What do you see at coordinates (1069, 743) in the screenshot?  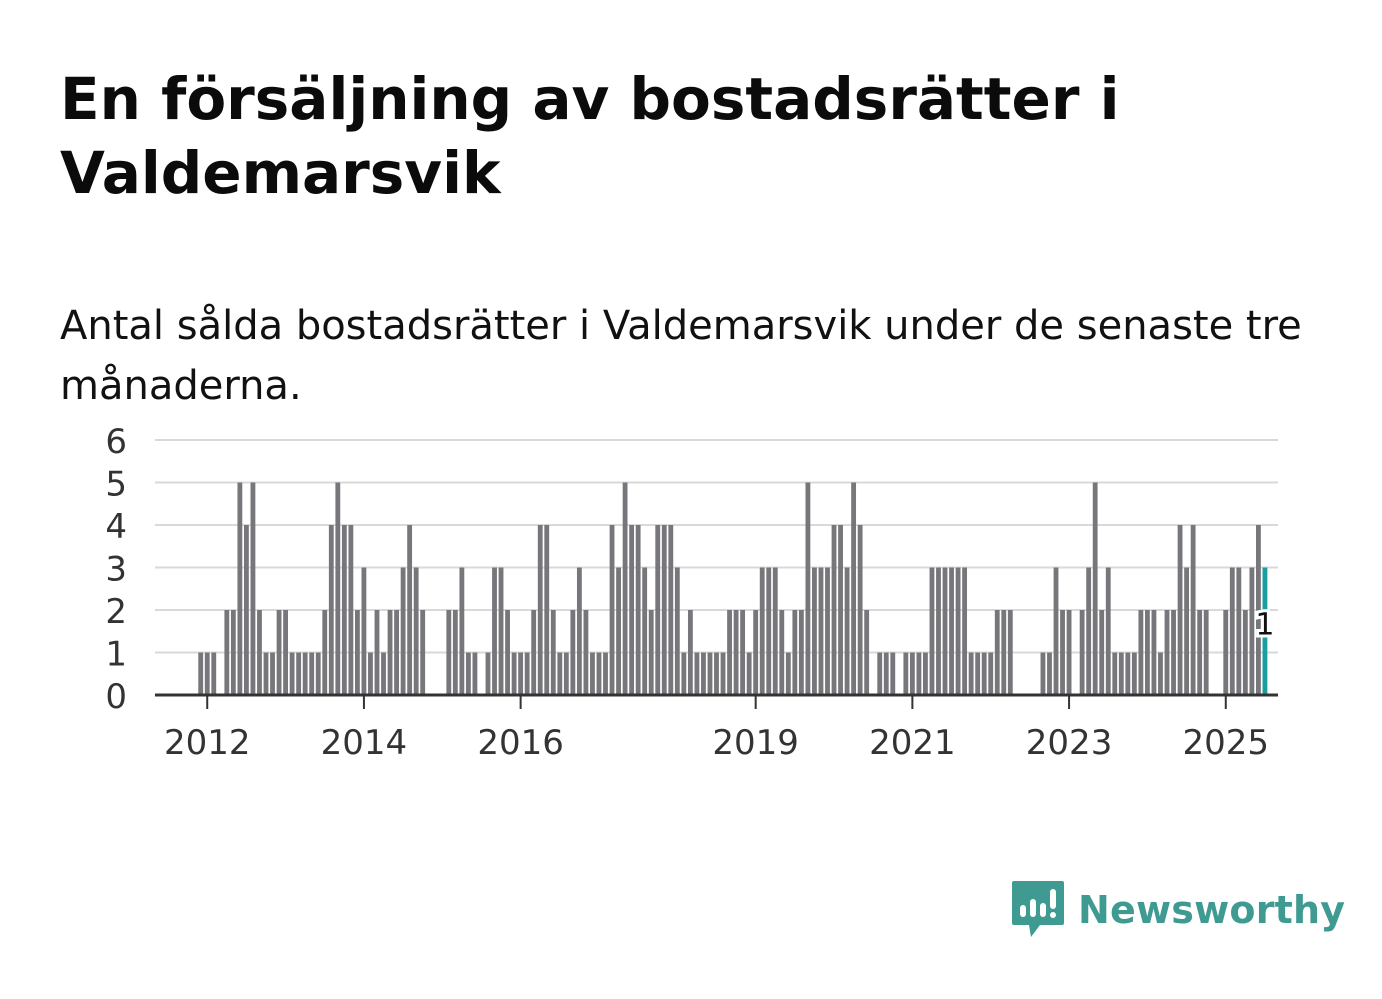 I see `x-tick-label: 2023` at bounding box center [1069, 743].